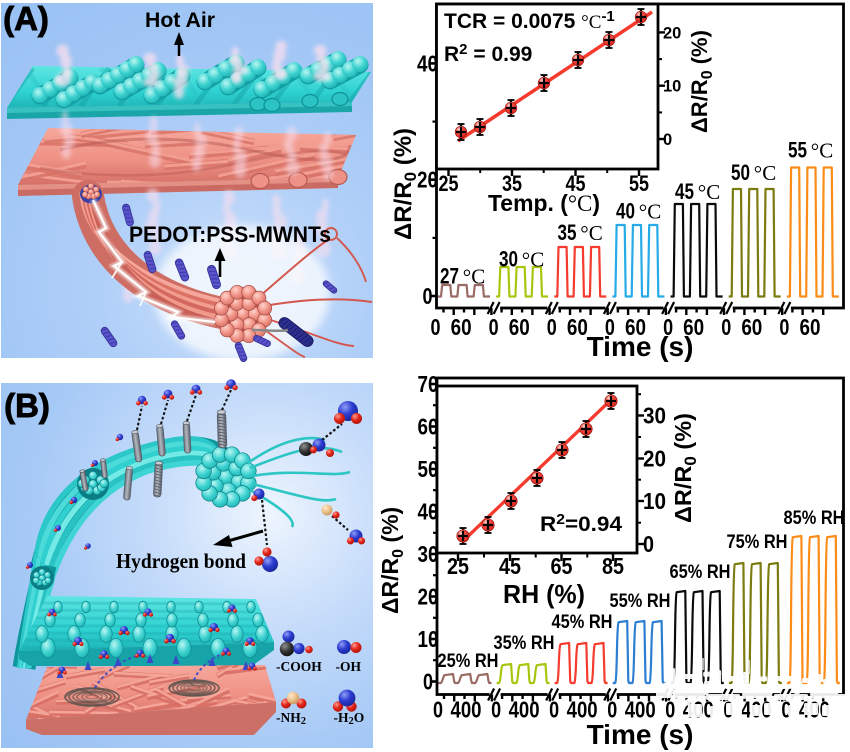 Image resolution: width=850 pixels, height=752 pixels. I want to click on svg-text: 35% RH, so click(524, 643).